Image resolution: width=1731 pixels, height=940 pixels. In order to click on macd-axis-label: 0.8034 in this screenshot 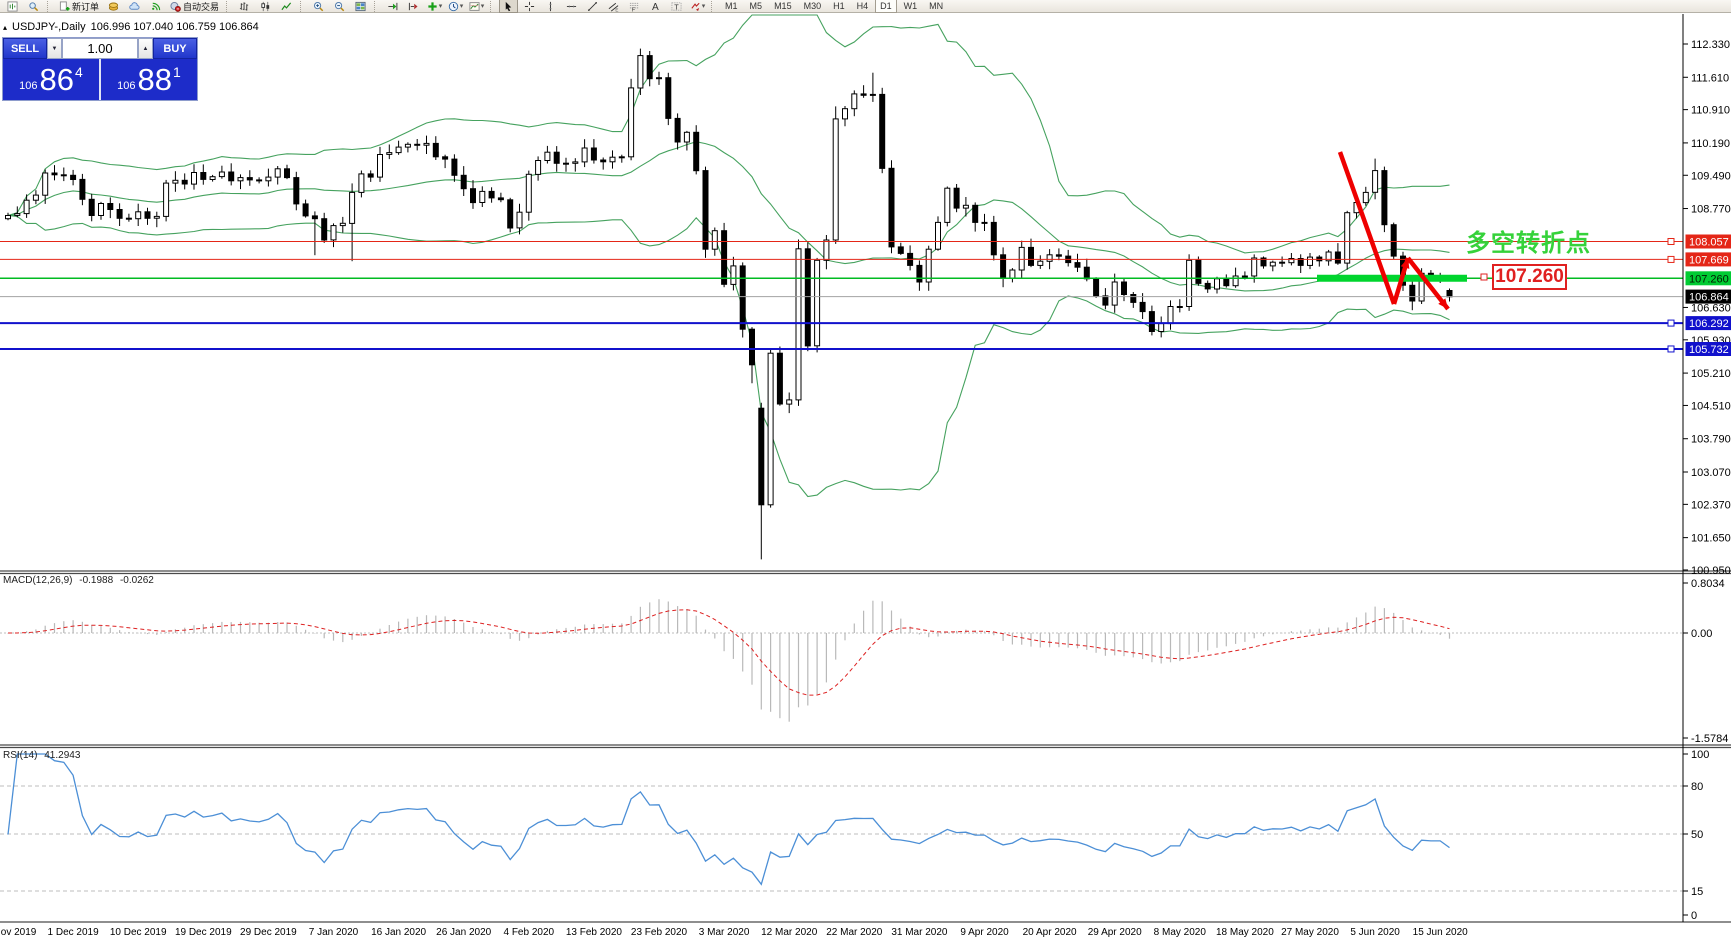, I will do `click(1708, 584)`.